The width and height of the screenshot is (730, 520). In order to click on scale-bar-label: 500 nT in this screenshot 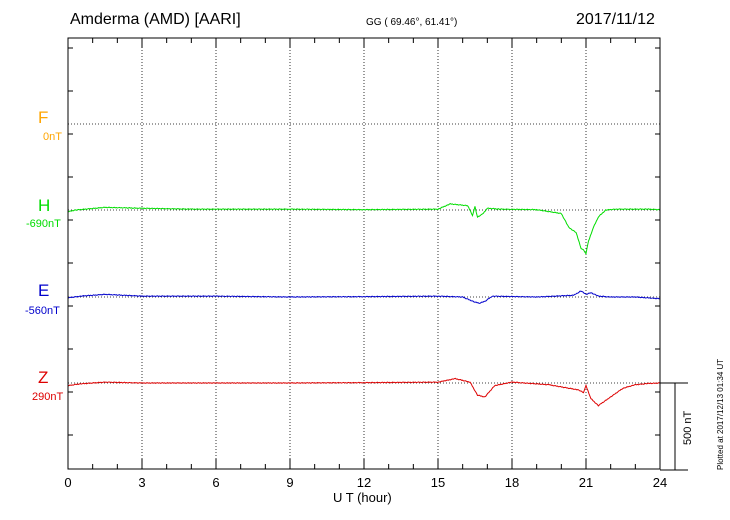, I will do `click(688, 427)`.